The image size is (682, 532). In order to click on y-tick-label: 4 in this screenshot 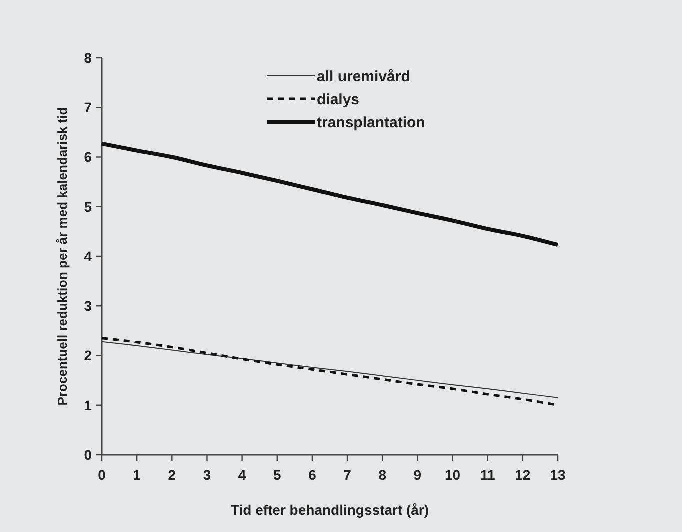, I will do `click(88, 256)`.